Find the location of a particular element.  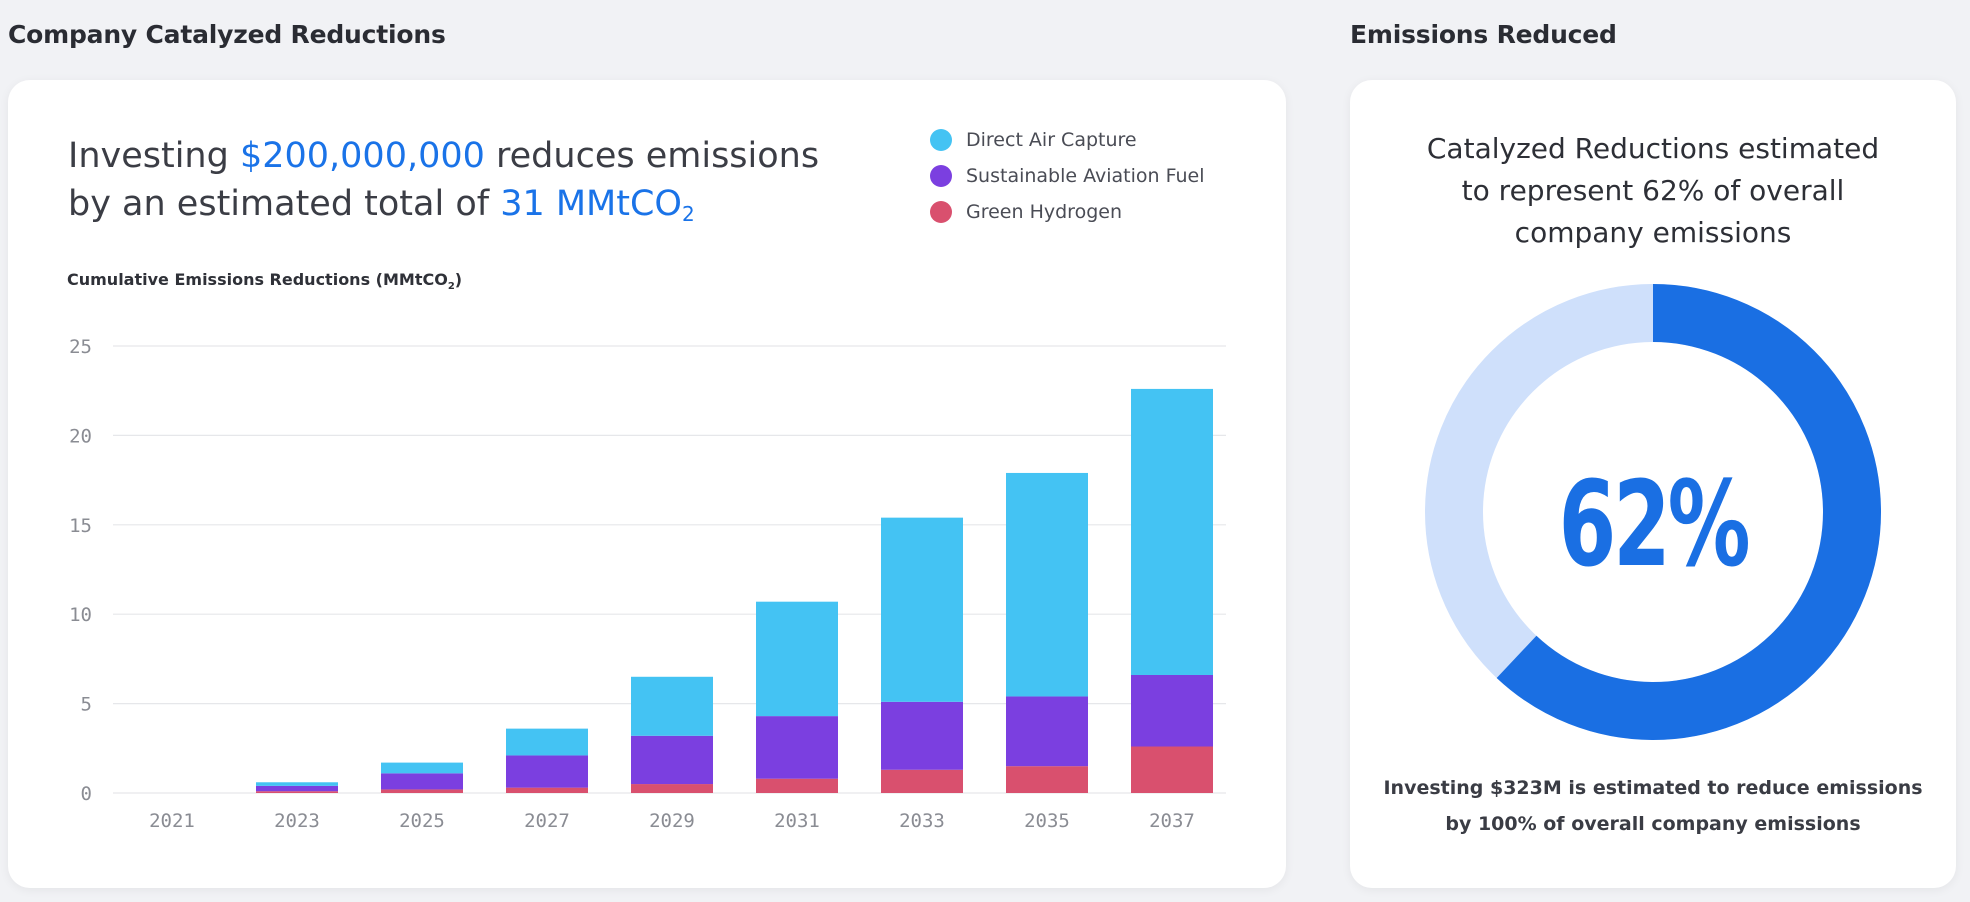

headline-line-1: Investing $200,000,000 reduces emissions is located at coordinates (443, 156).